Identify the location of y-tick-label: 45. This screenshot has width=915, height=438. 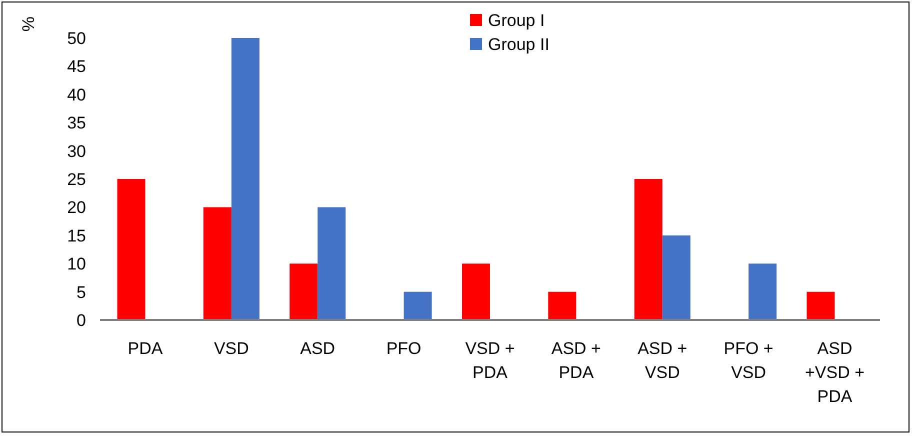
(76, 66).